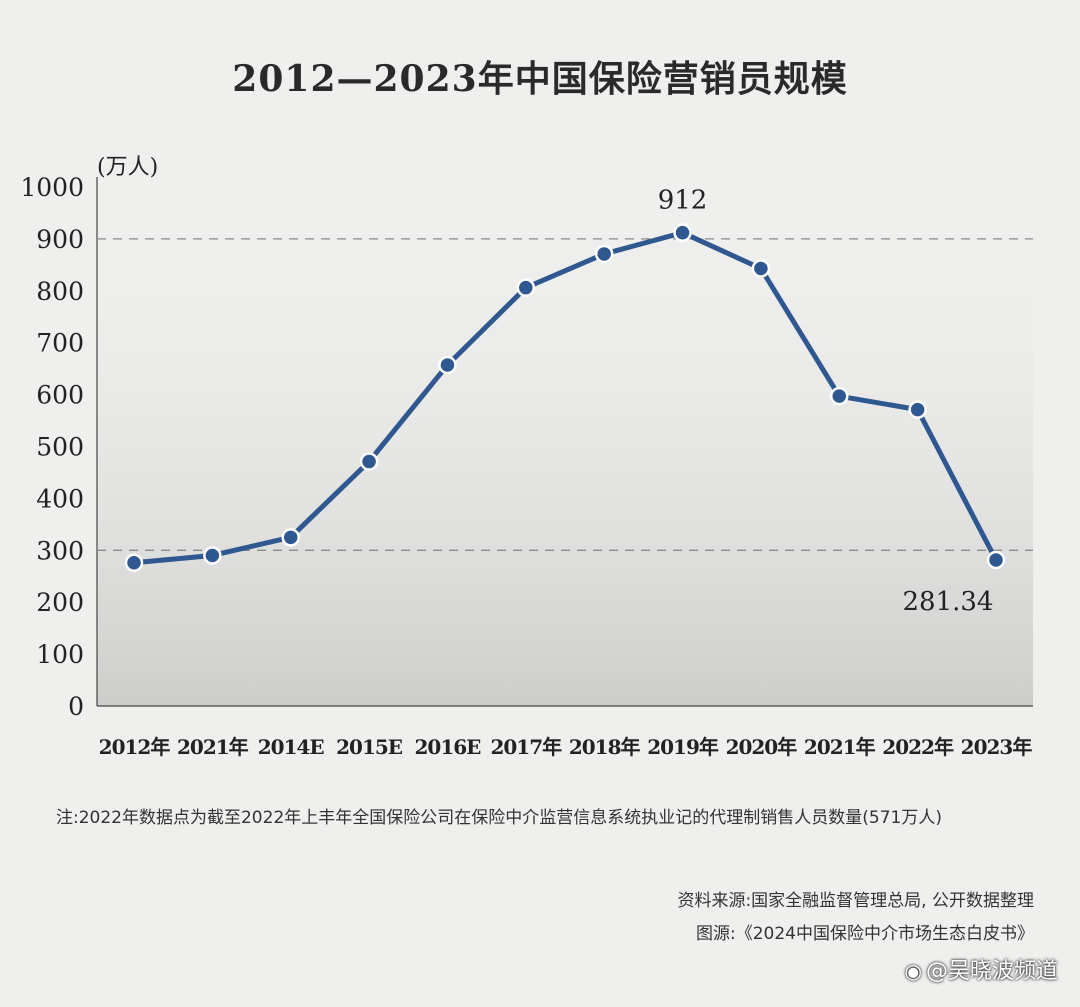 Image resolution: width=1080 pixels, height=1007 pixels. Describe the element at coordinates (865, 934) in the screenshot. I see `image-source: 图源:《2024中国保险中介市场生态白皮书》` at that location.